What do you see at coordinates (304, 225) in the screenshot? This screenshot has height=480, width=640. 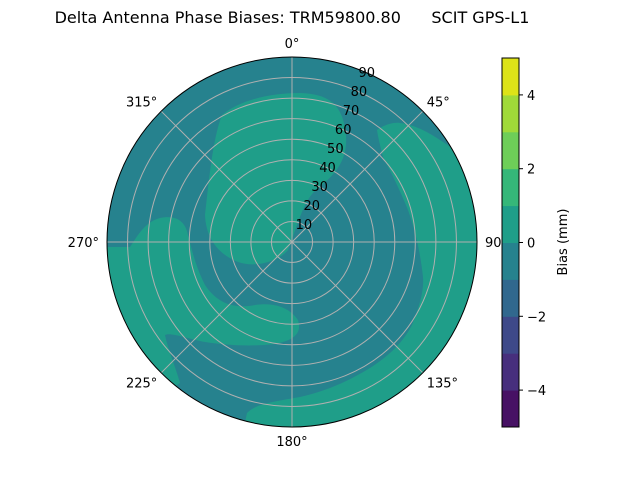 I see `radial-tick-label: 10` at bounding box center [304, 225].